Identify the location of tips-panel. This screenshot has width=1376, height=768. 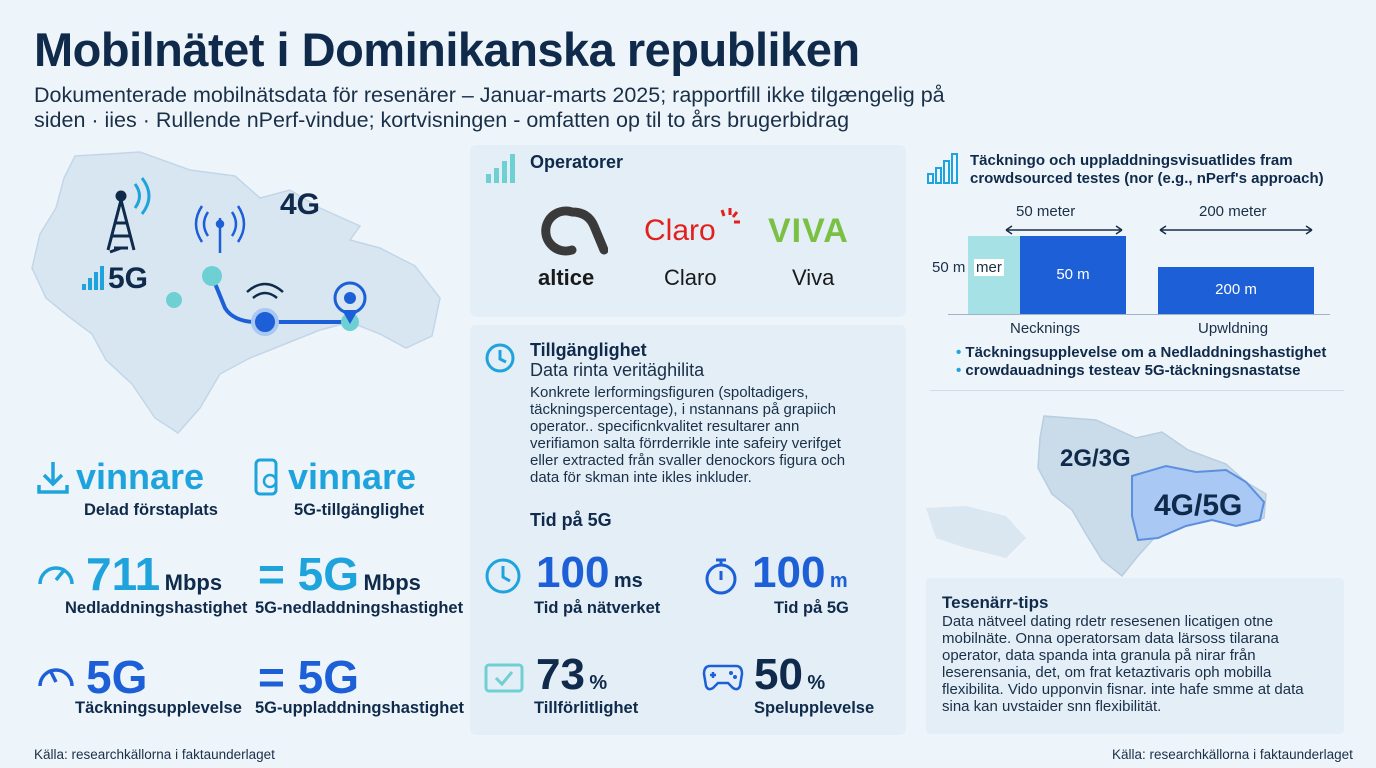
(1135, 656).